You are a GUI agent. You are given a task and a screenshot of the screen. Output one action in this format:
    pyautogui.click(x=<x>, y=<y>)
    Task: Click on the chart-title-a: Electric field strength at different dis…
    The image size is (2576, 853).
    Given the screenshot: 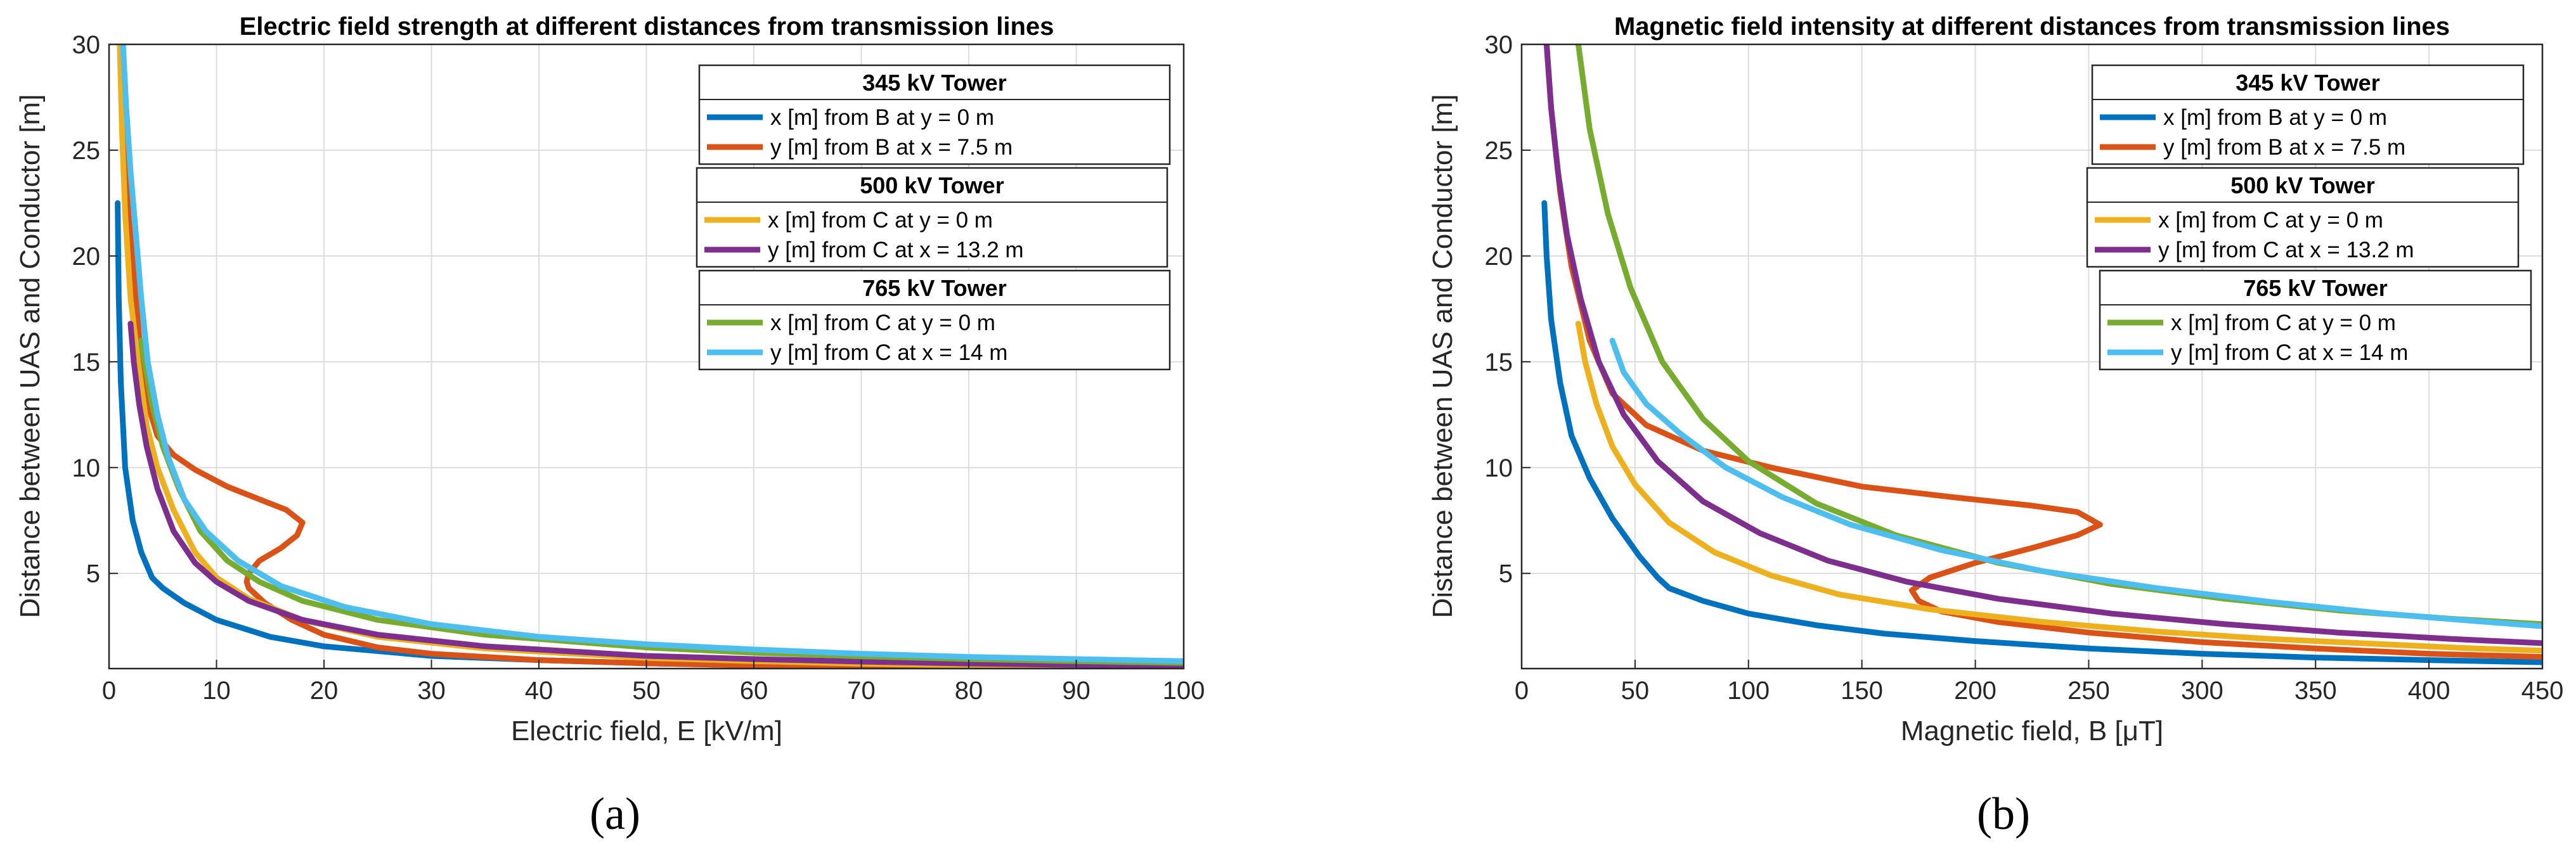 What is the action you would take?
    pyautogui.click(x=647, y=27)
    